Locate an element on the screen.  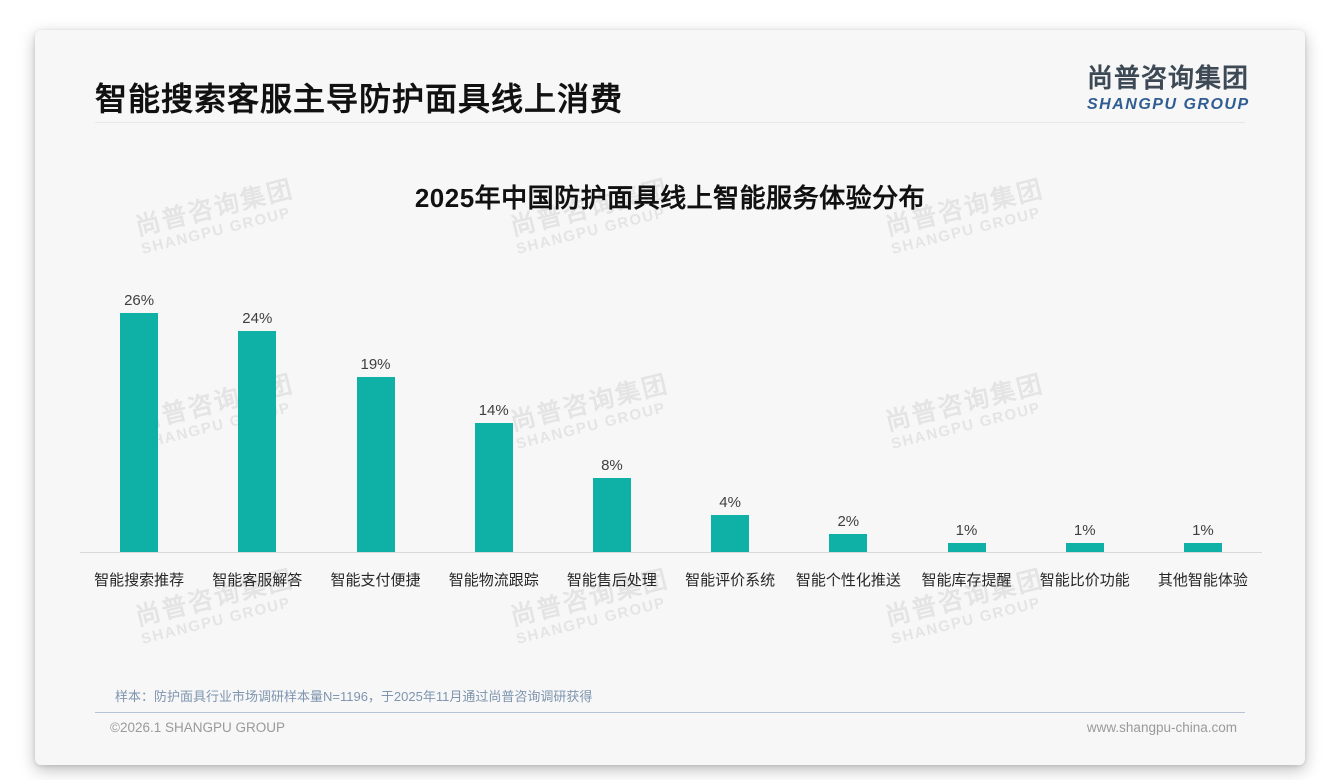
category-label: 智能库存提醒 is located at coordinates (966, 580).